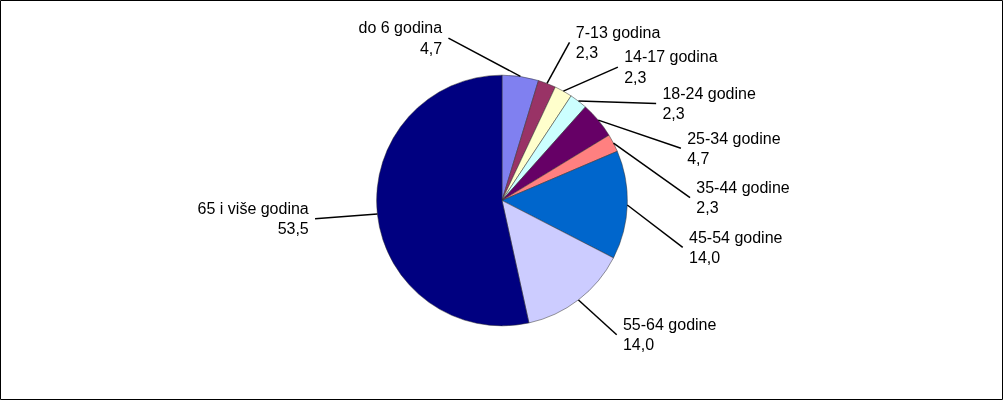 This screenshot has width=1003, height=400. What do you see at coordinates (253, 209) in the screenshot?
I see `slice-label: 65 i više godina` at bounding box center [253, 209].